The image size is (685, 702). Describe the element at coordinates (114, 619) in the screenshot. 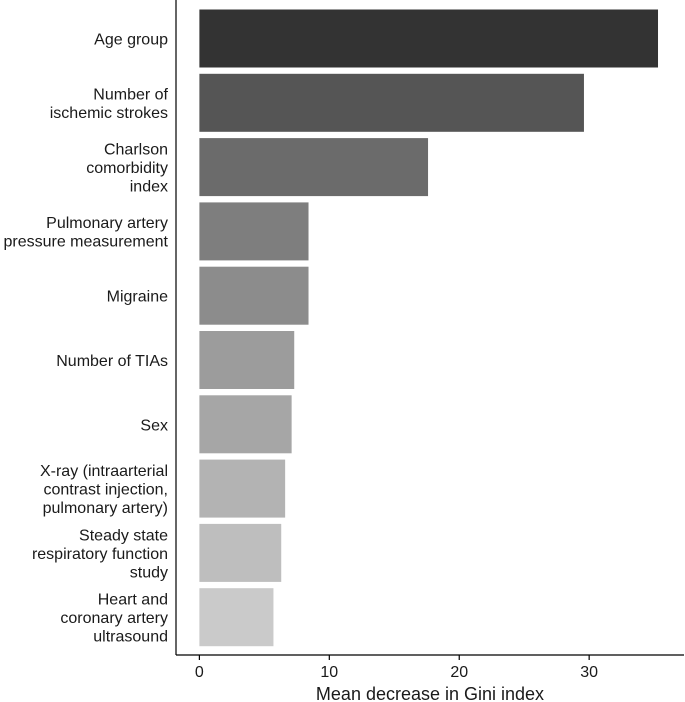

I see `category-label: Heart and coronary artery ultrasound` at that location.